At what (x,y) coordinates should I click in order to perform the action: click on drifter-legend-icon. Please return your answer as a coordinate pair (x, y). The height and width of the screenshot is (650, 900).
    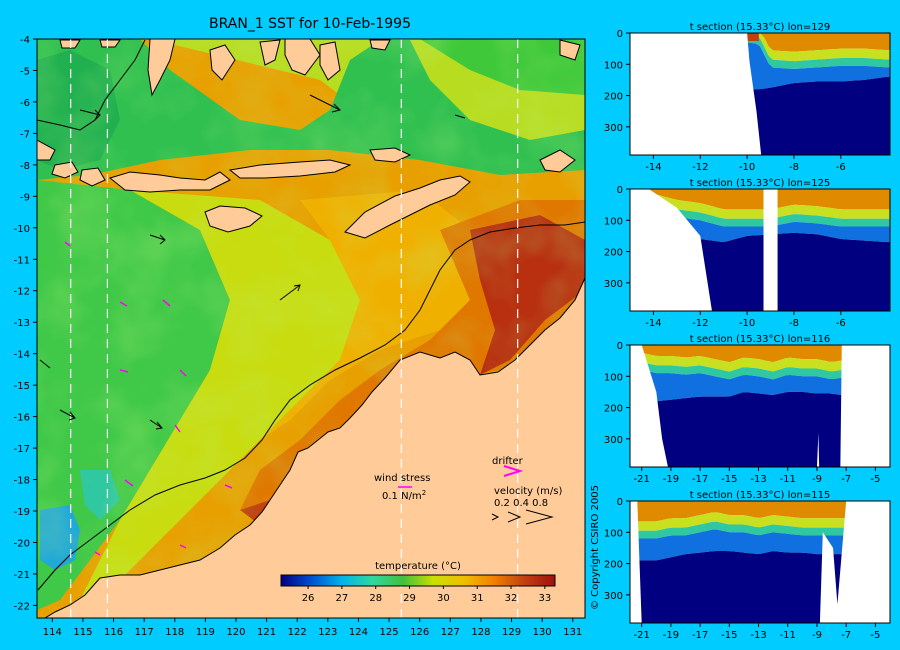
    Looking at the image, I should click on (513, 471).